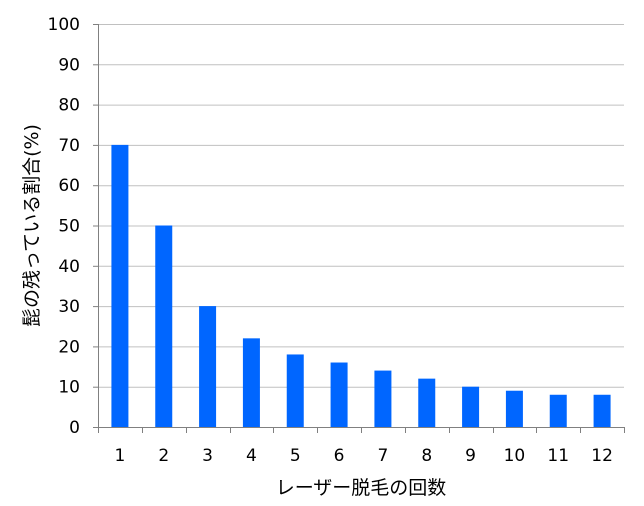 The height and width of the screenshot is (506, 644). What do you see at coordinates (515, 456) in the screenshot?
I see `x-tick-label: 10` at bounding box center [515, 456].